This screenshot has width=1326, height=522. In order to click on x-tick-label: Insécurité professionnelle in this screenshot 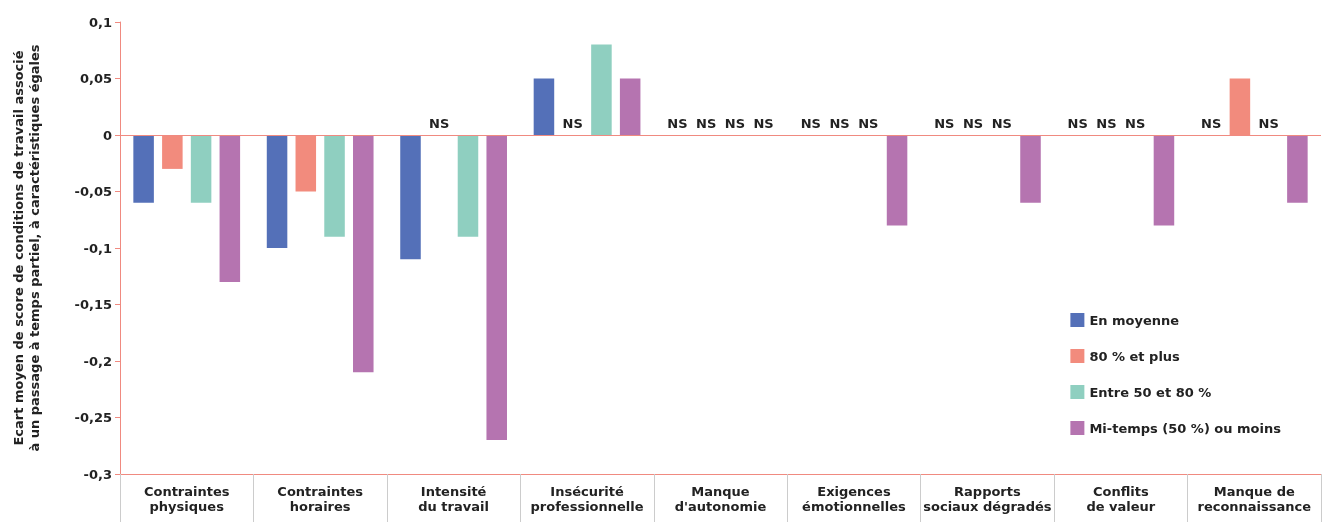, I will do `click(587, 499)`.